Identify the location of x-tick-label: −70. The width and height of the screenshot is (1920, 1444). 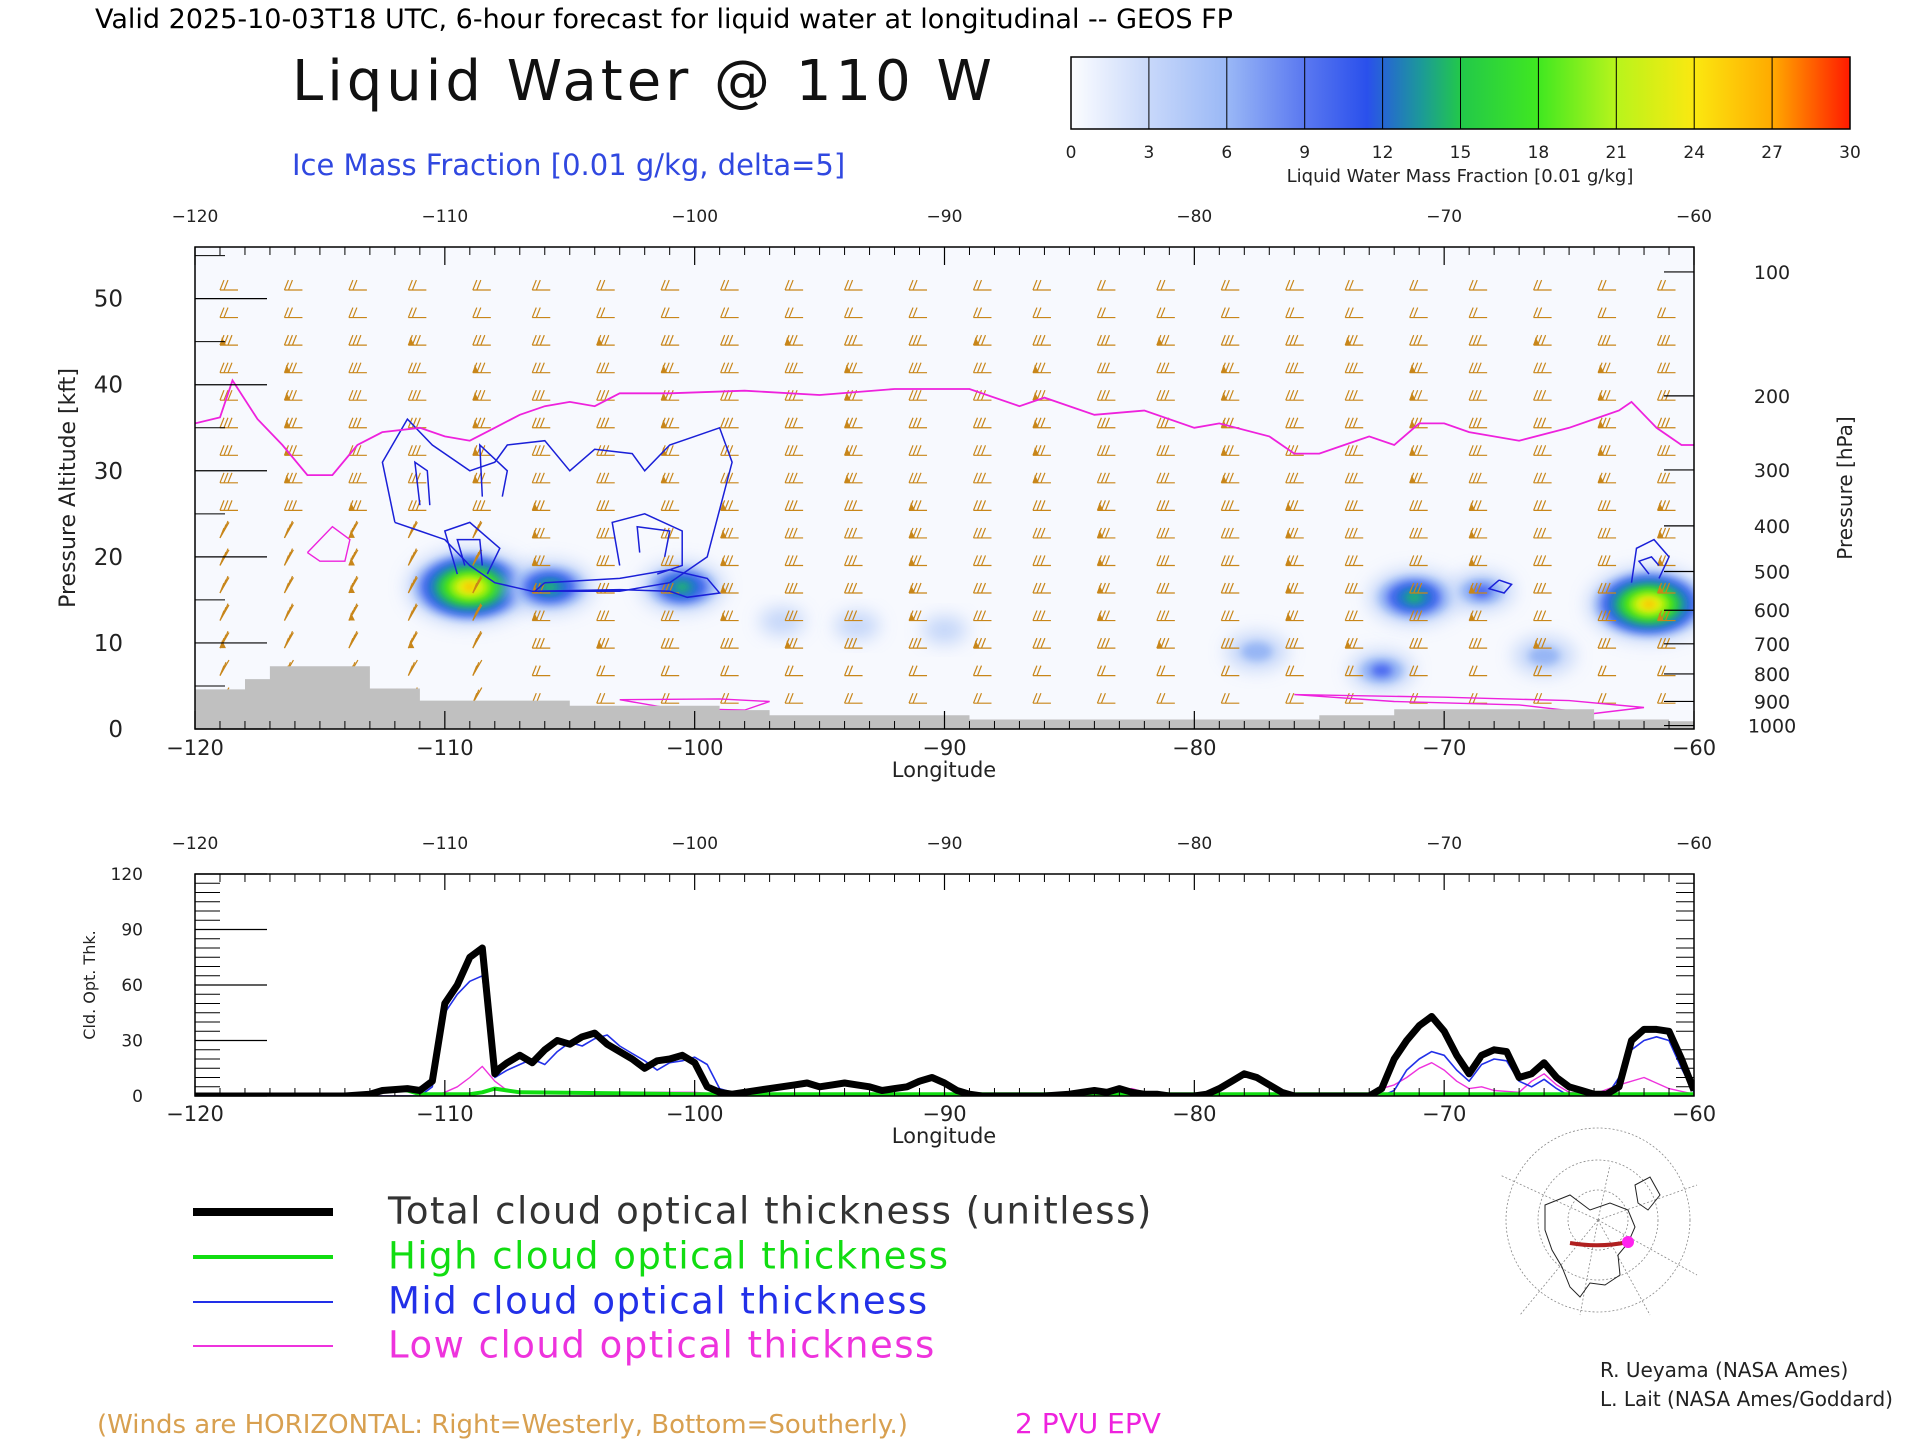
(1444, 748).